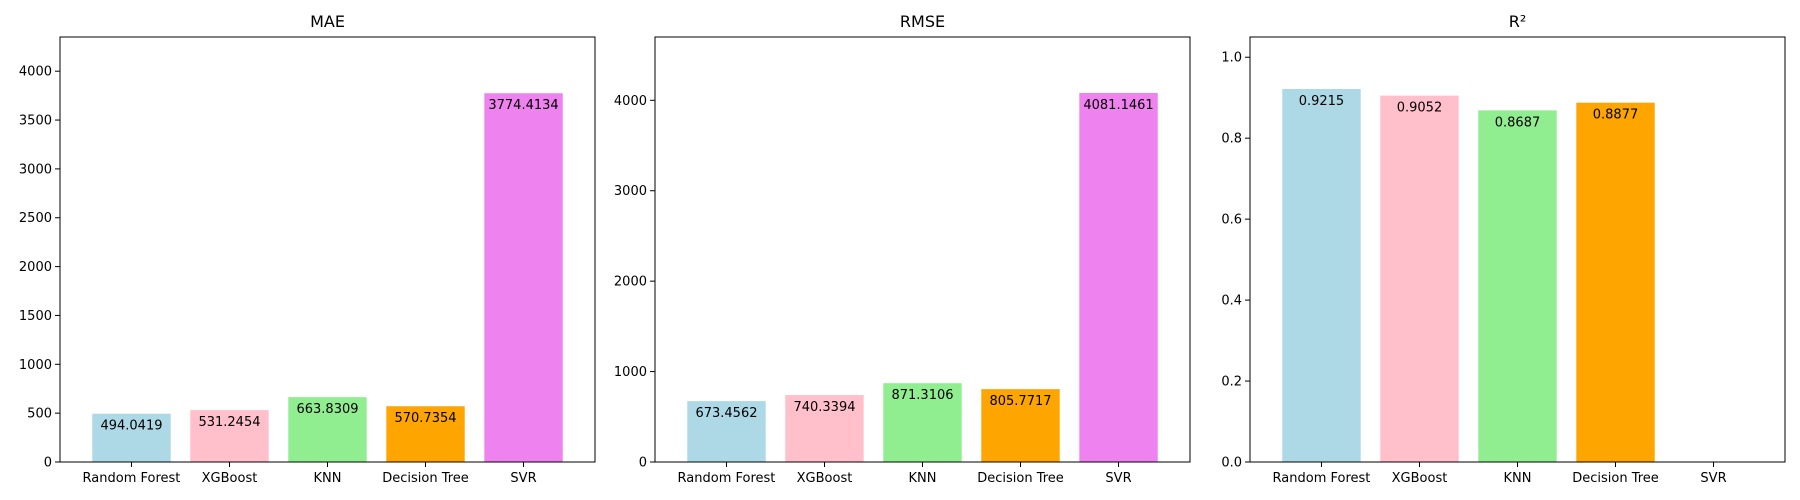 This screenshot has width=1800, height=500. Describe the element at coordinates (35, 218) in the screenshot. I see `y-tick-label: 2500` at that location.